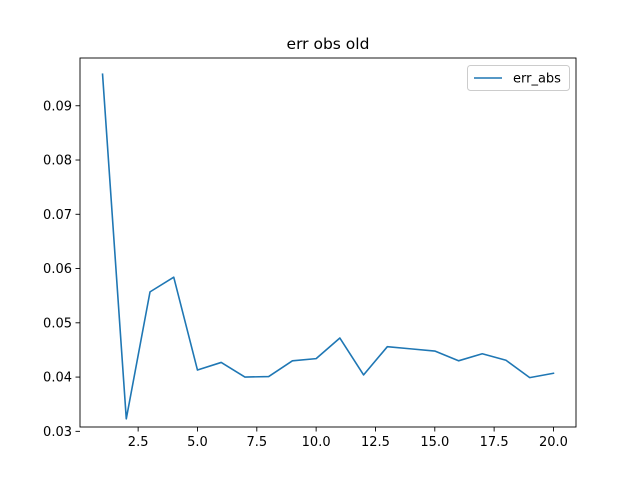  I want to click on y-tick-label: 0.04, so click(57, 378).